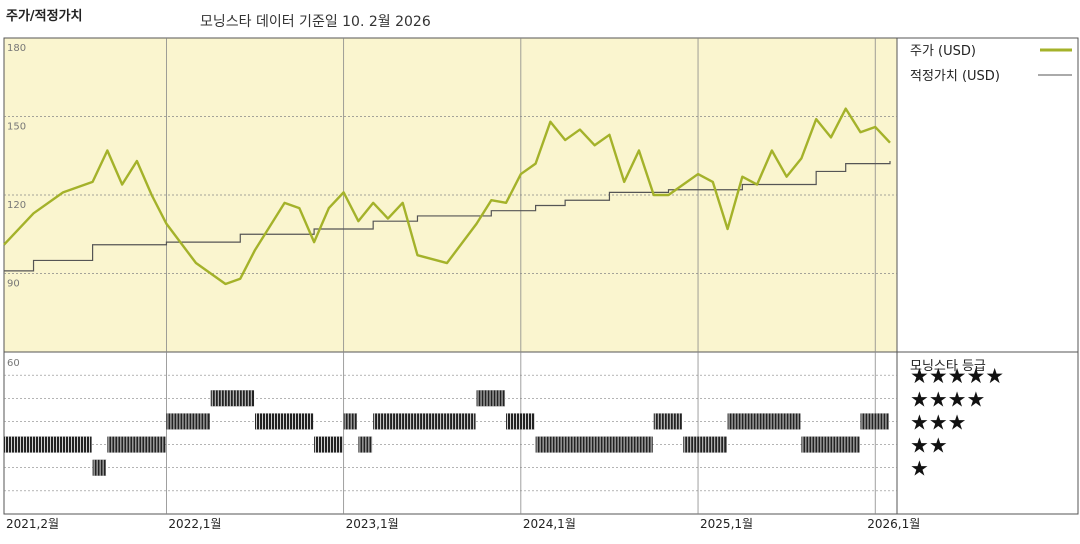  Describe the element at coordinates (194, 524) in the screenshot. I see `x-tick-label: 2022,1월` at that location.